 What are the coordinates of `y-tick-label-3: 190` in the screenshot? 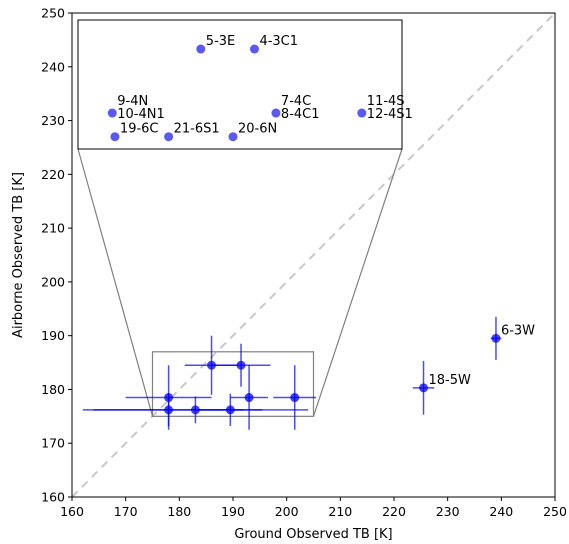 It's located at (53, 335).